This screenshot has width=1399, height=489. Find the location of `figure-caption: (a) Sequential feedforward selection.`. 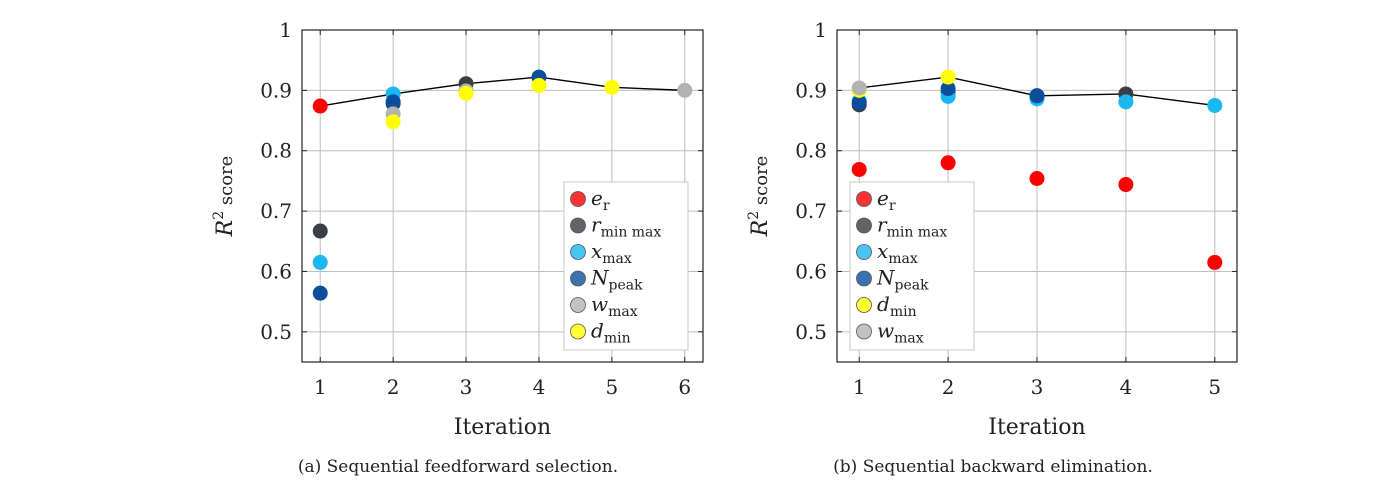

figure-caption: (a) Sequential feedforward selection. is located at coordinates (458, 467).